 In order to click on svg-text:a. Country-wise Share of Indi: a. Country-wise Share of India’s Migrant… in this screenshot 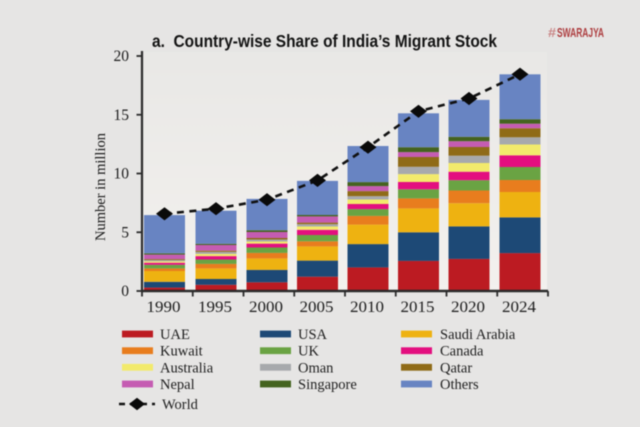, I will do `click(324, 41)`.